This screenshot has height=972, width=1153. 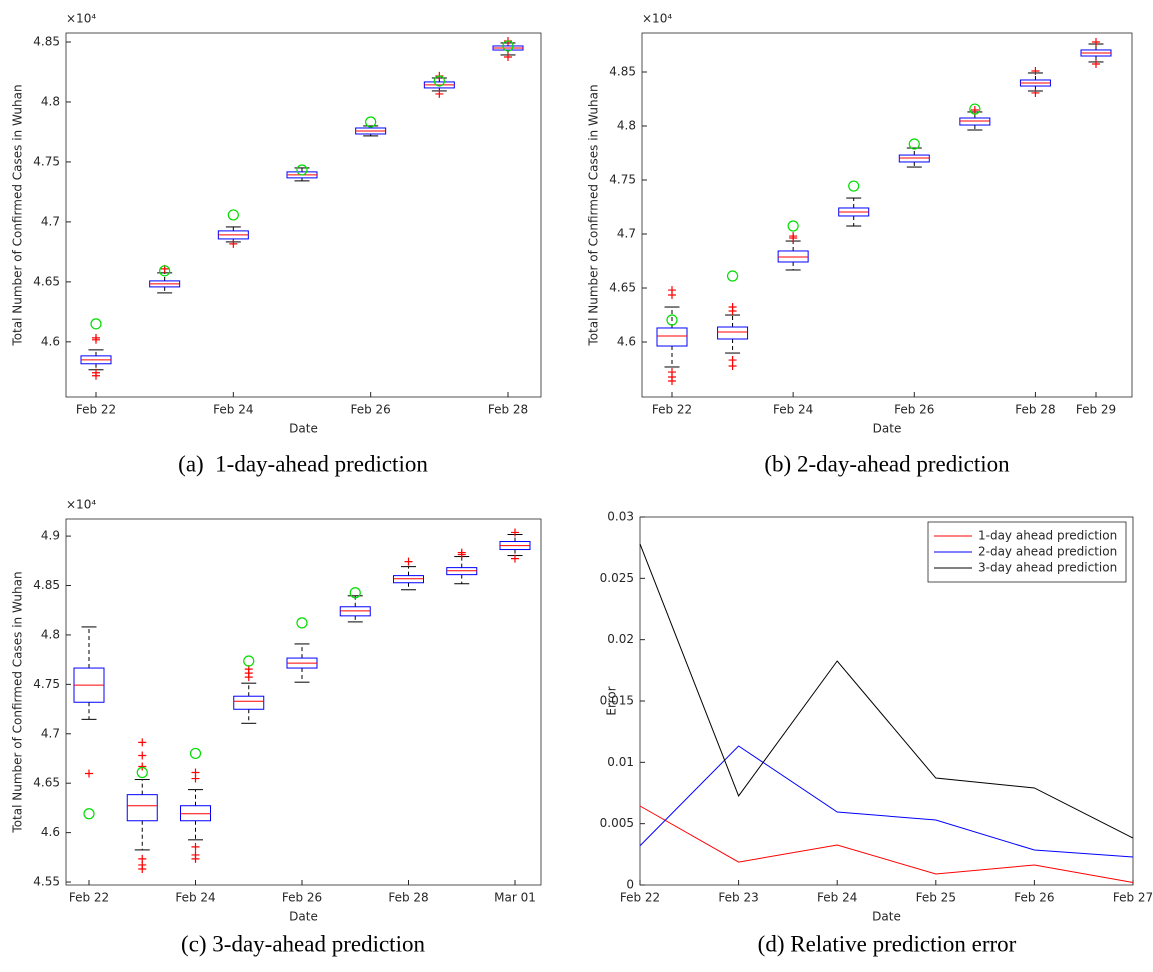 What do you see at coordinates (1096, 410) in the screenshot?
I see `x-tick-label: Feb 29` at bounding box center [1096, 410].